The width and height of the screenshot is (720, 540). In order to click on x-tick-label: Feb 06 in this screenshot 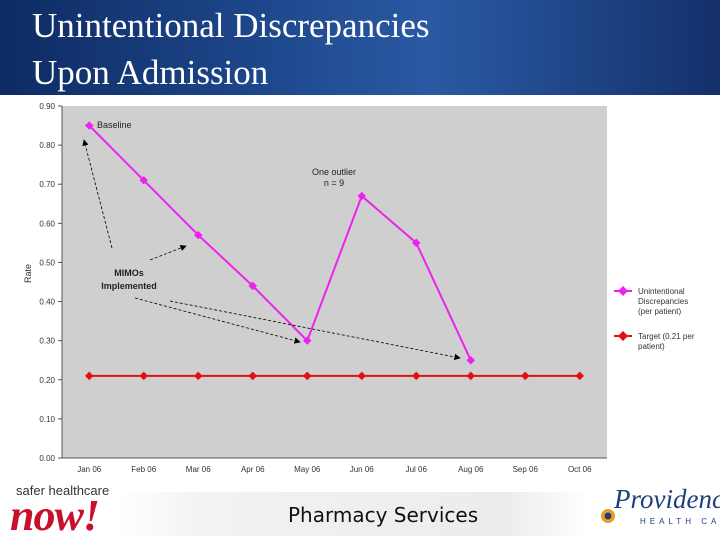, I will do `click(143, 469)`.